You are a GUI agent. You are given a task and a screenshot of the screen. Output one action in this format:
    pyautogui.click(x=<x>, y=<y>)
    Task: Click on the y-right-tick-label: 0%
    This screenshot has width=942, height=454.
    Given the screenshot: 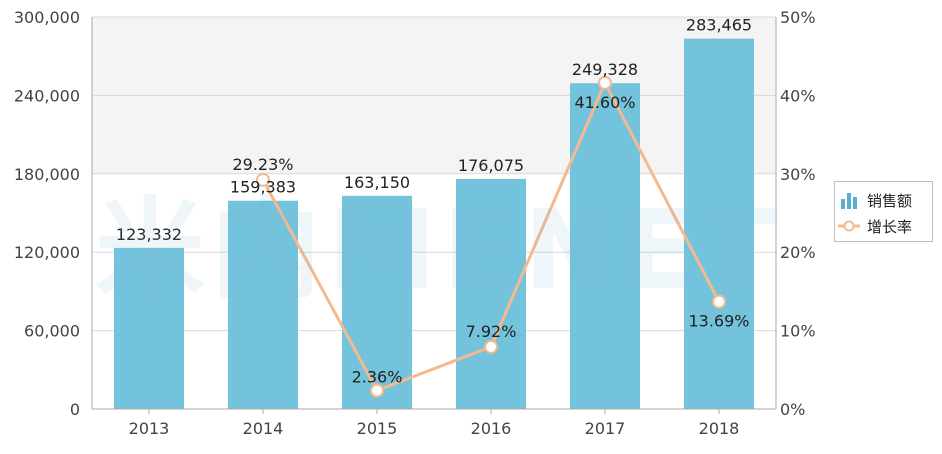 What is the action you would take?
    pyautogui.click(x=792, y=409)
    